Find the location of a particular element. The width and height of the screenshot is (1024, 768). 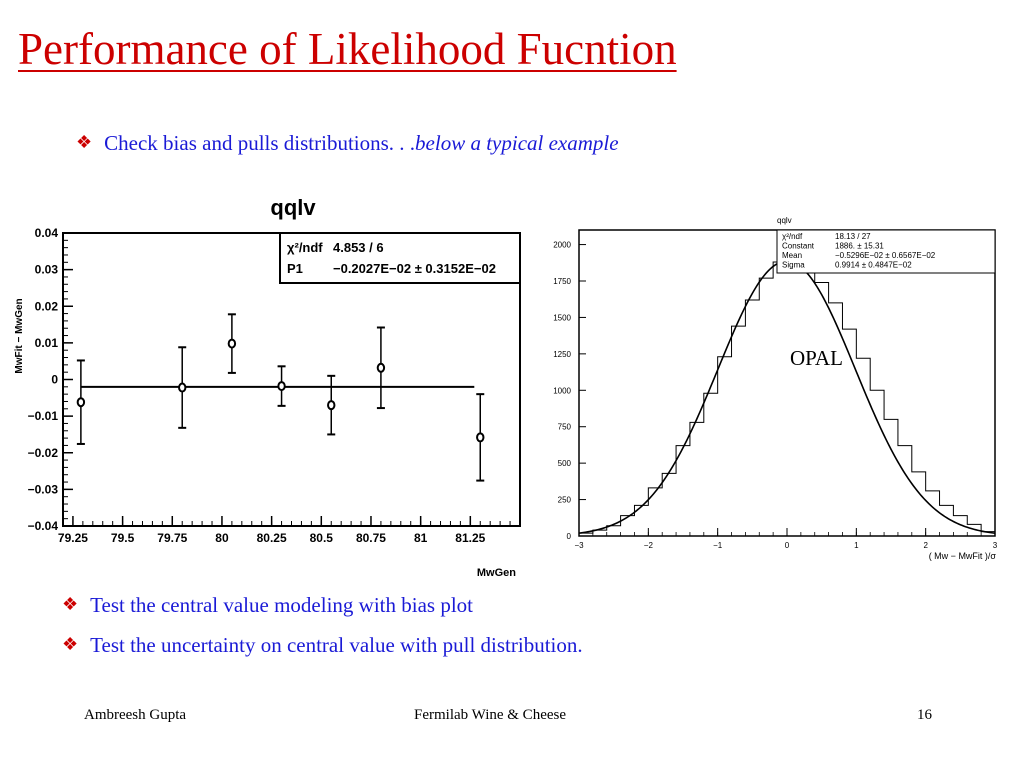

x-tick-label: 3 is located at coordinates (995, 545).